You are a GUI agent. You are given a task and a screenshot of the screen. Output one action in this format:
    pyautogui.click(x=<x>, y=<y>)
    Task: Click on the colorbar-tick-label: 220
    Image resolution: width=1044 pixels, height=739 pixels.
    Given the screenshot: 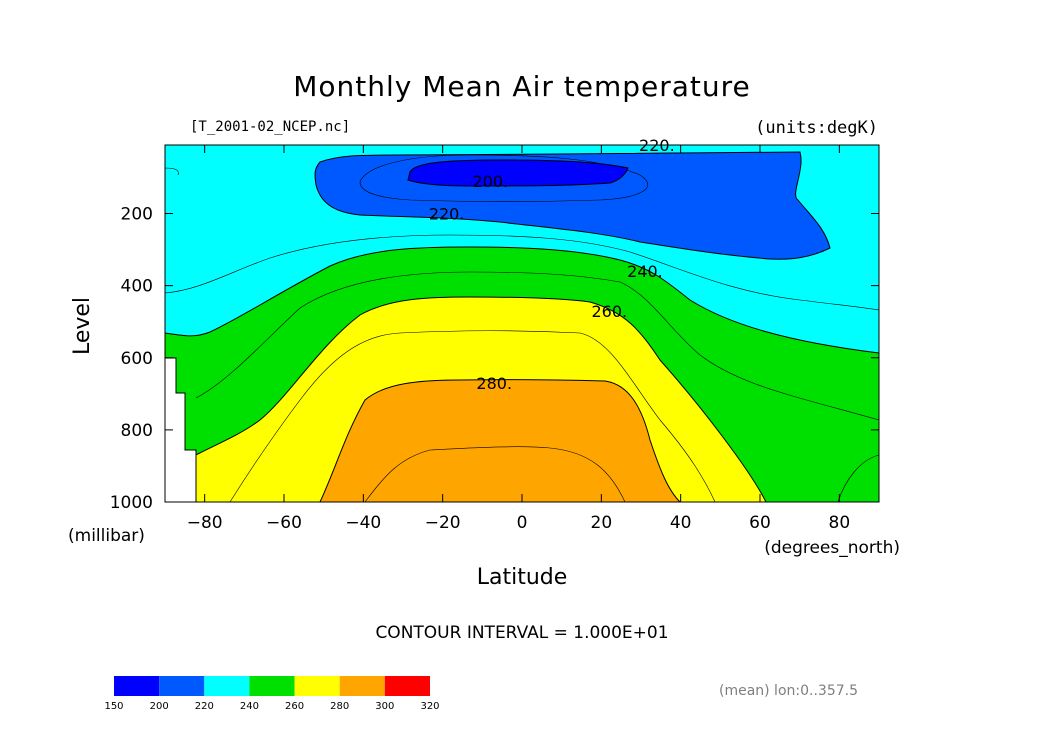 What is the action you would take?
    pyautogui.click(x=204, y=706)
    